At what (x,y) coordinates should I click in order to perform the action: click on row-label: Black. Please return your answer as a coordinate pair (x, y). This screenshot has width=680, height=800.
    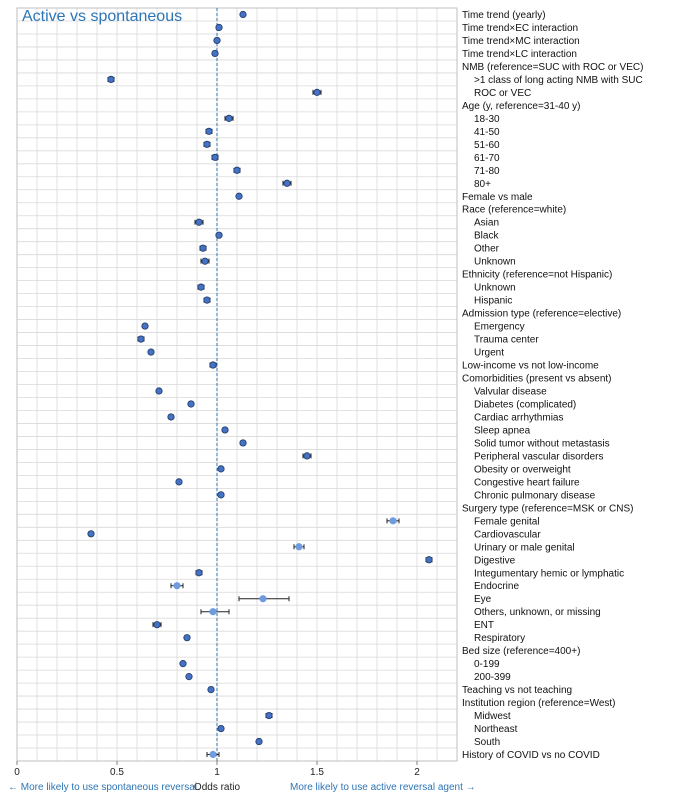
    Looking at the image, I should click on (486, 236).